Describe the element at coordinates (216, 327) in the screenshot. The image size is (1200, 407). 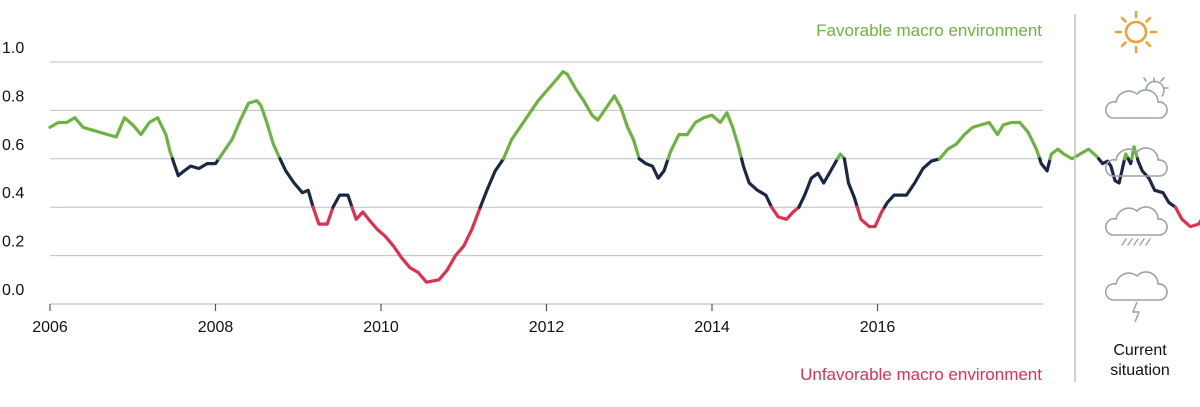
I see `x-tick-label: 2008` at that location.